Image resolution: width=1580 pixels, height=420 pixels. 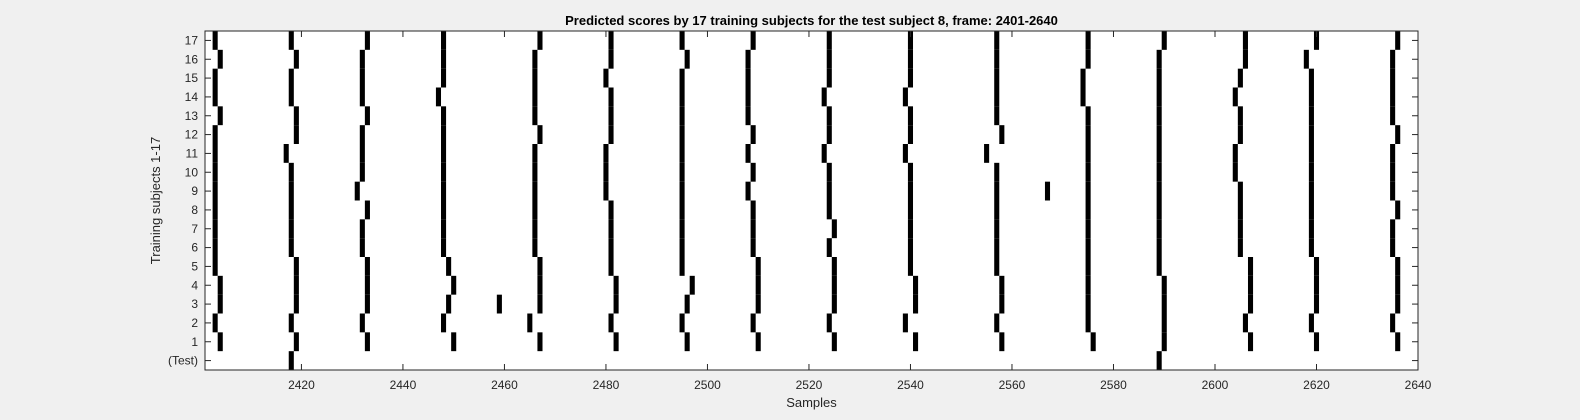 I want to click on y-tick-label: 10, so click(x=192, y=172).